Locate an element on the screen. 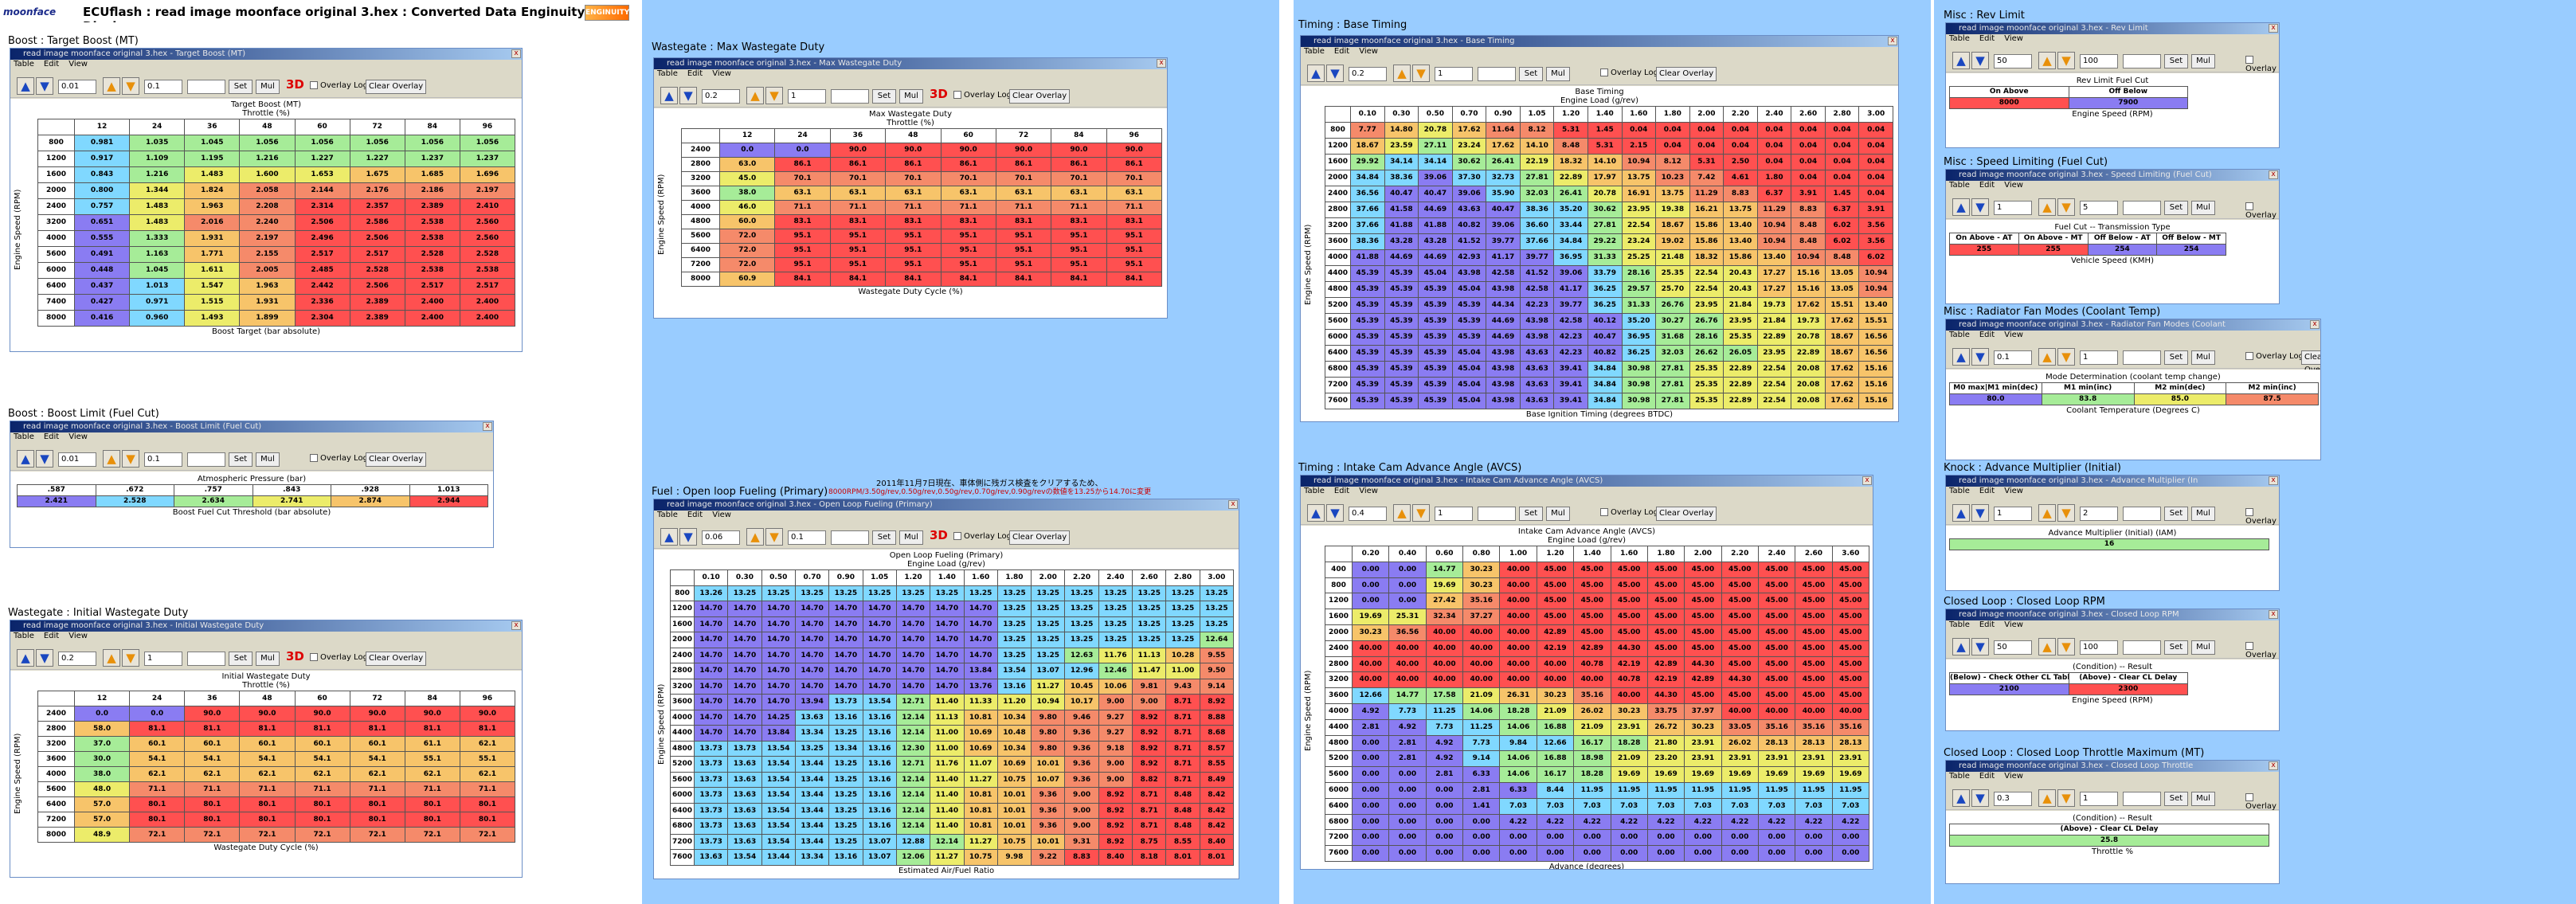 This screenshot has height=904, width=2576. data-cell: 10.17 is located at coordinates (1082, 702).